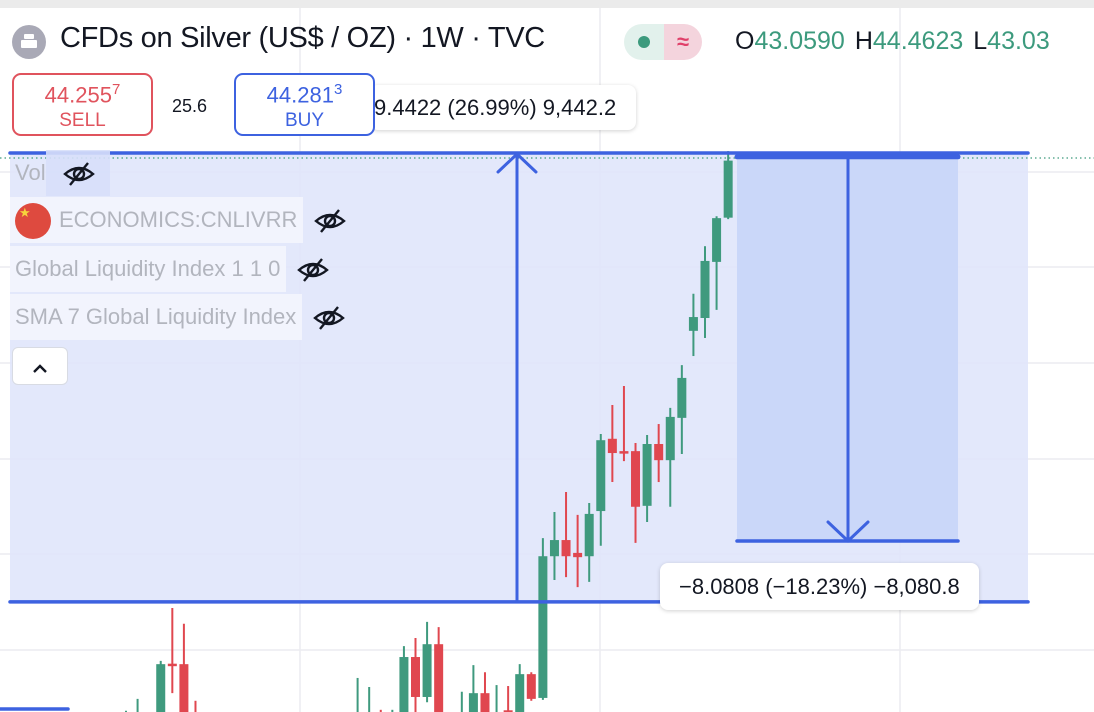 This screenshot has height=712, width=1094. What do you see at coordinates (304, 94) in the screenshot?
I see `buy-price: 44.2813` at bounding box center [304, 94].